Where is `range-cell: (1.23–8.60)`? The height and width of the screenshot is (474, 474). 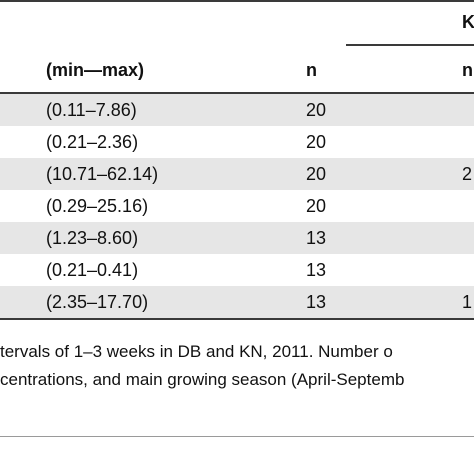 range-cell: (1.23–8.60) is located at coordinates (92, 238).